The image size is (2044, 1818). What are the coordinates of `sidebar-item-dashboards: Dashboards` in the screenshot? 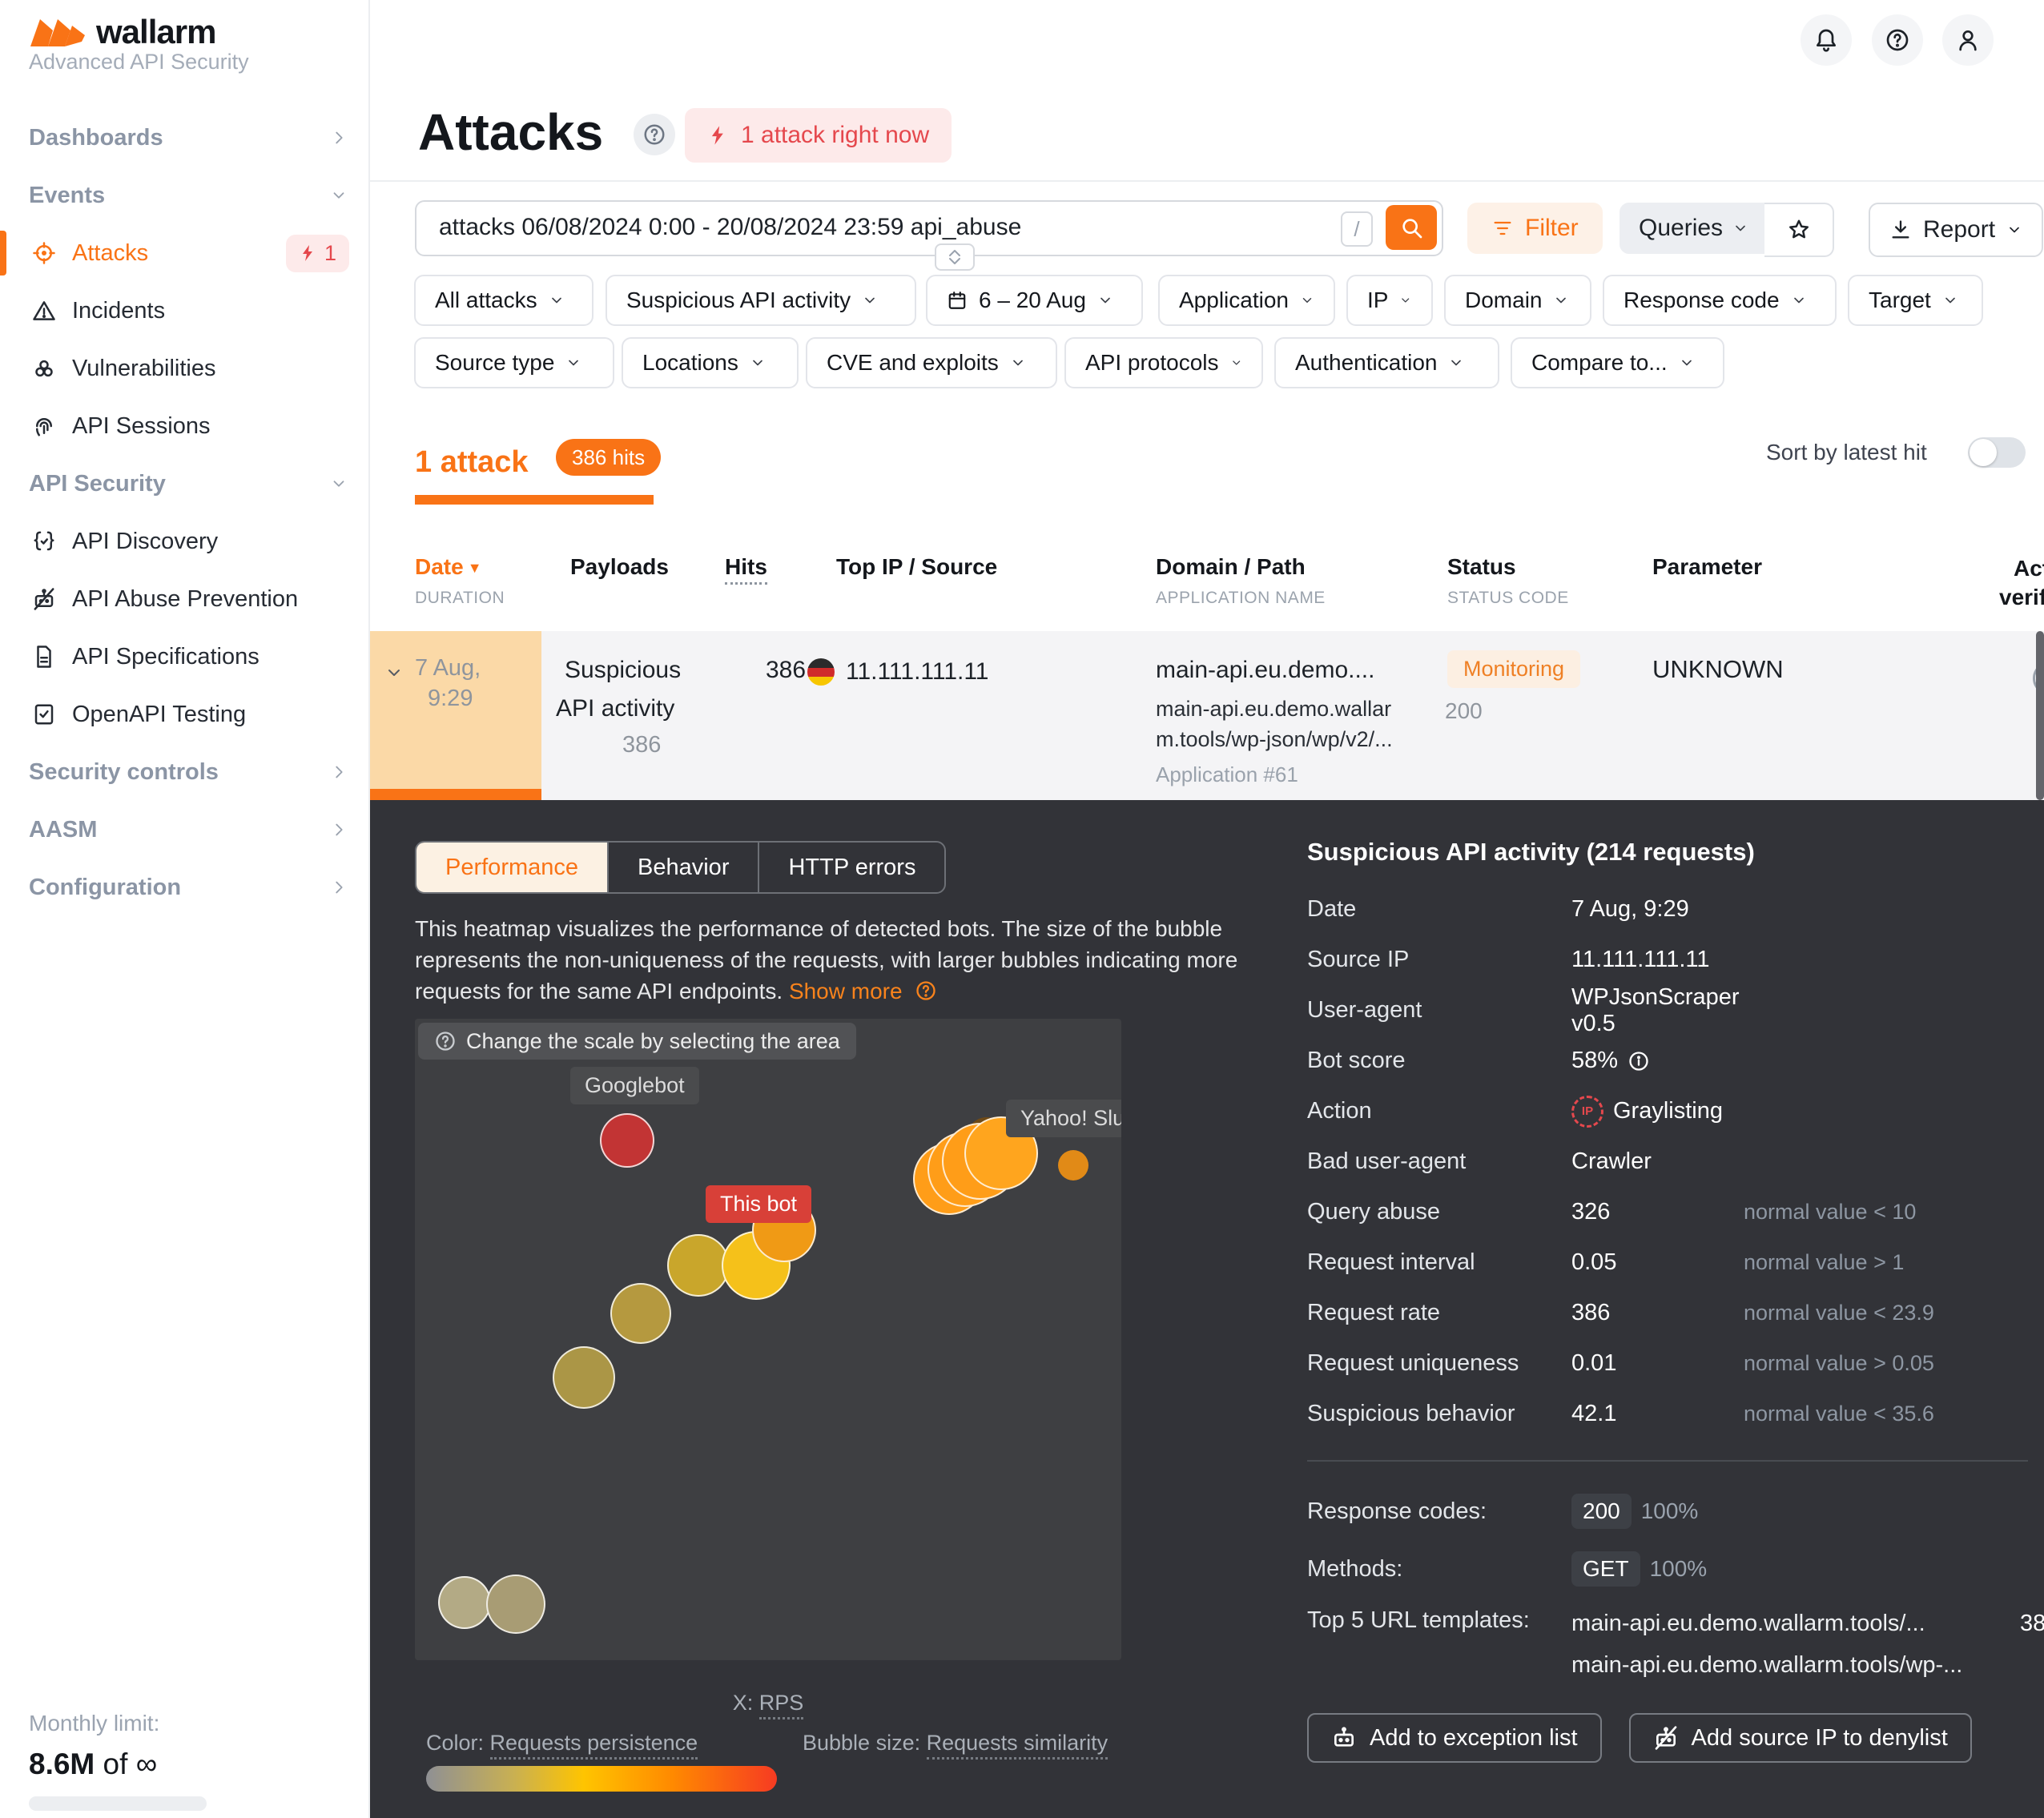 It's located at (184, 138).